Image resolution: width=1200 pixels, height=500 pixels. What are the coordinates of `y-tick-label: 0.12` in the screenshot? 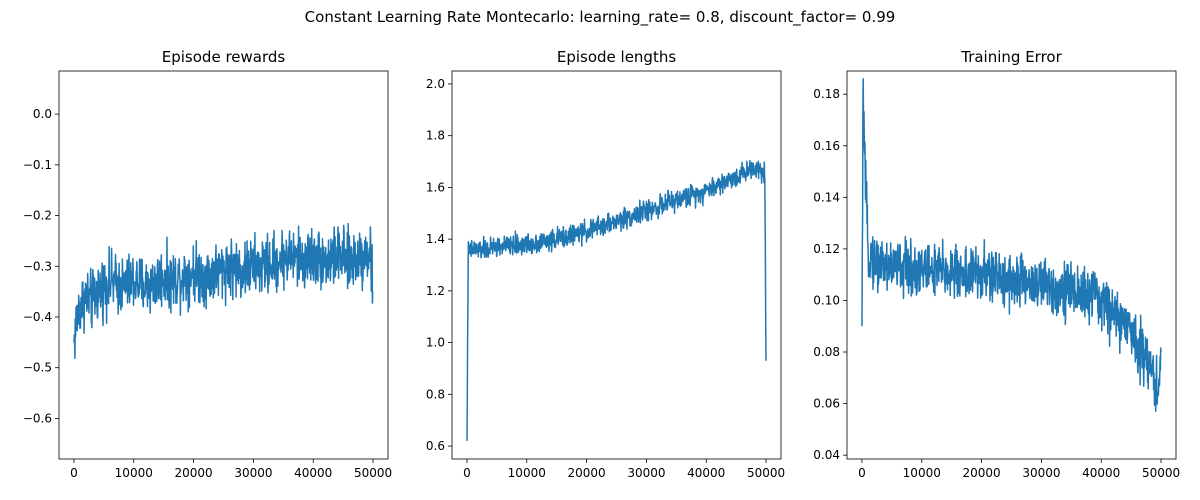 It's located at (826, 249).